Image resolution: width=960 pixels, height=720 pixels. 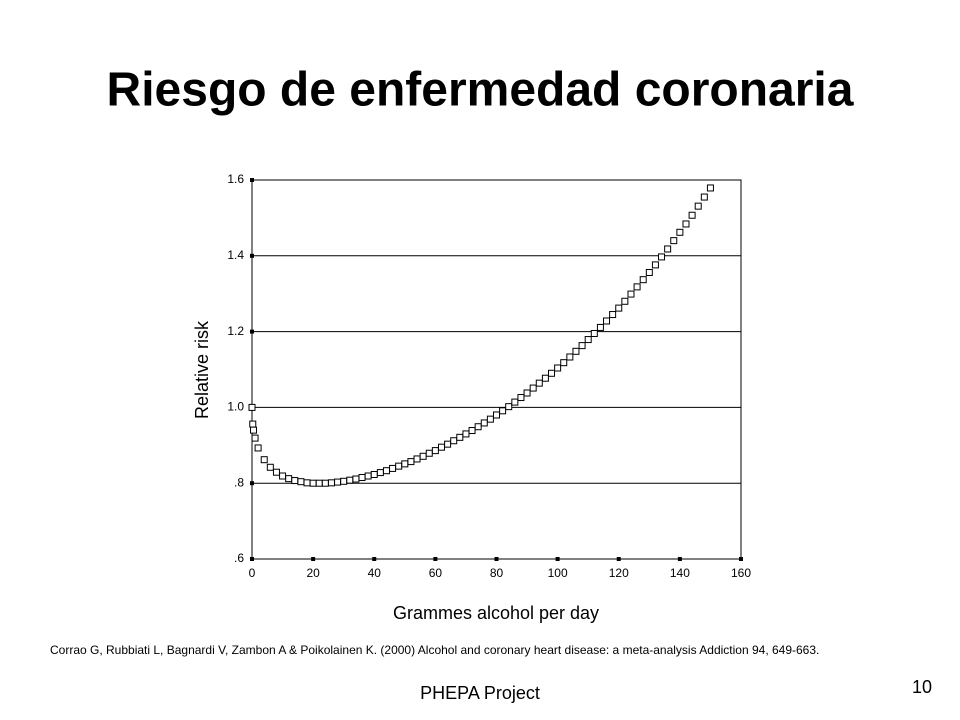 What do you see at coordinates (480, 90) in the screenshot?
I see `slide-title: Riesgo de enfermedad coronaria` at bounding box center [480, 90].